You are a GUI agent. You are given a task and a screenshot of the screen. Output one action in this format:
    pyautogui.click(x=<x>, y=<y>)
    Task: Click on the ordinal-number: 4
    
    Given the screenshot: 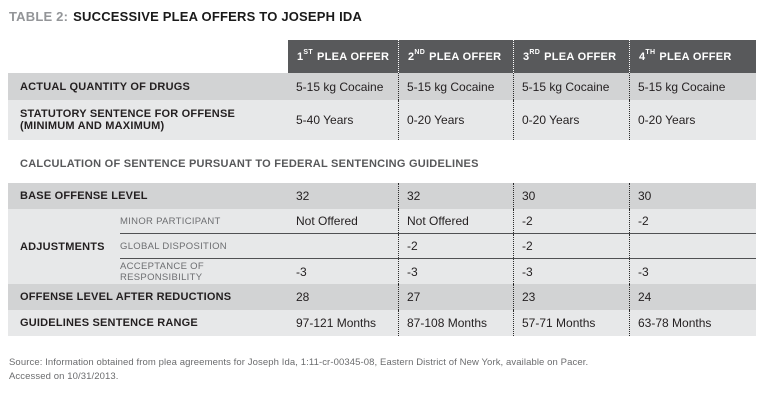 What is the action you would take?
    pyautogui.click(x=642, y=56)
    